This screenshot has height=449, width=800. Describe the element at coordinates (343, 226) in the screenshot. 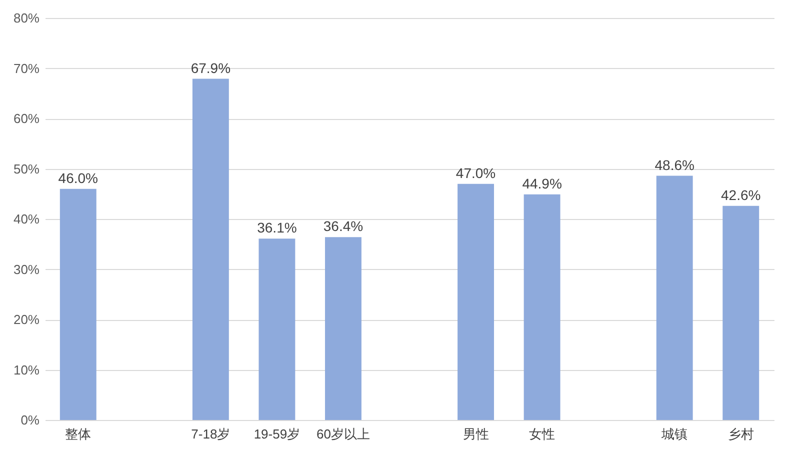

I see `data-label: 36.4%` at that location.